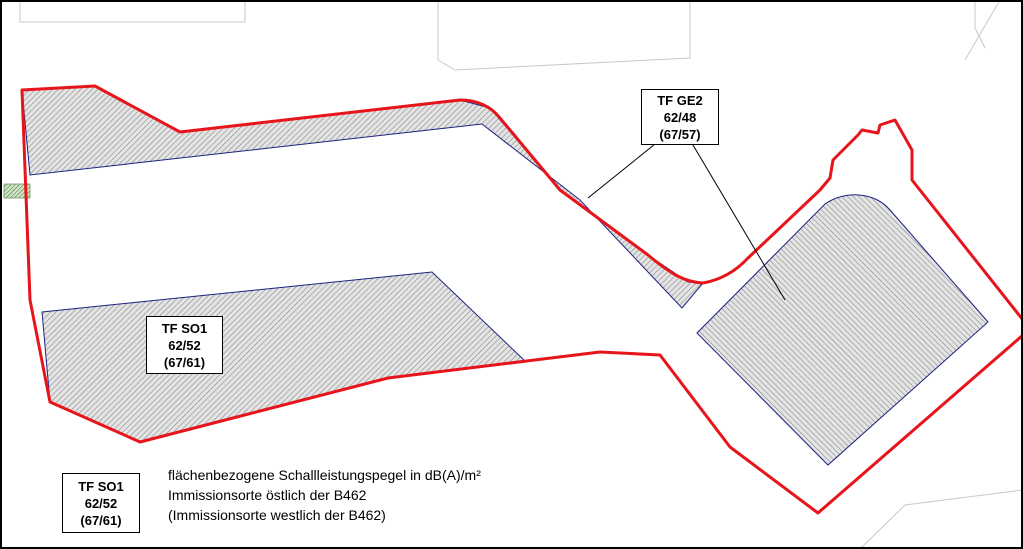  What do you see at coordinates (680, 100) in the screenshot?
I see `label-ge2-name: TF GE2` at bounding box center [680, 100].